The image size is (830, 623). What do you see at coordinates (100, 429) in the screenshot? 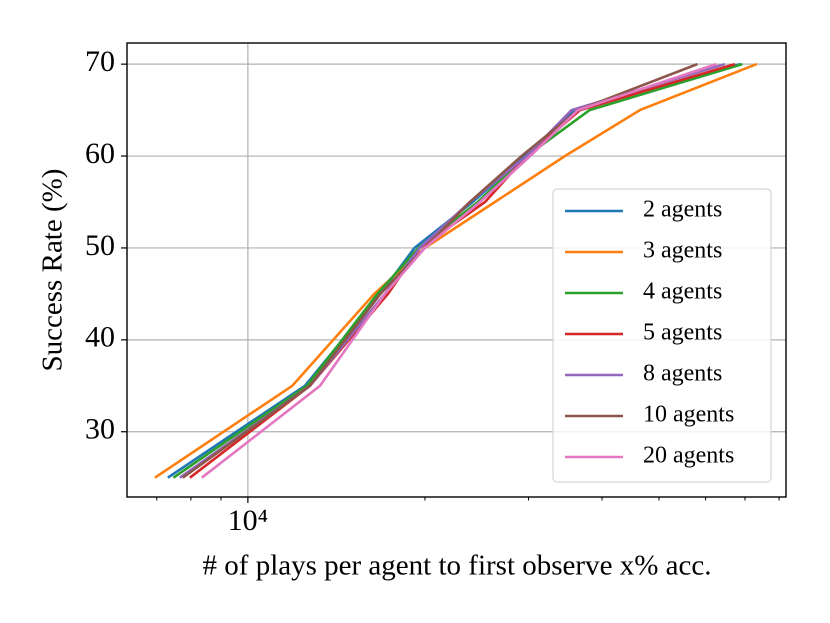
I see `y-tick-label: 30` at bounding box center [100, 429].